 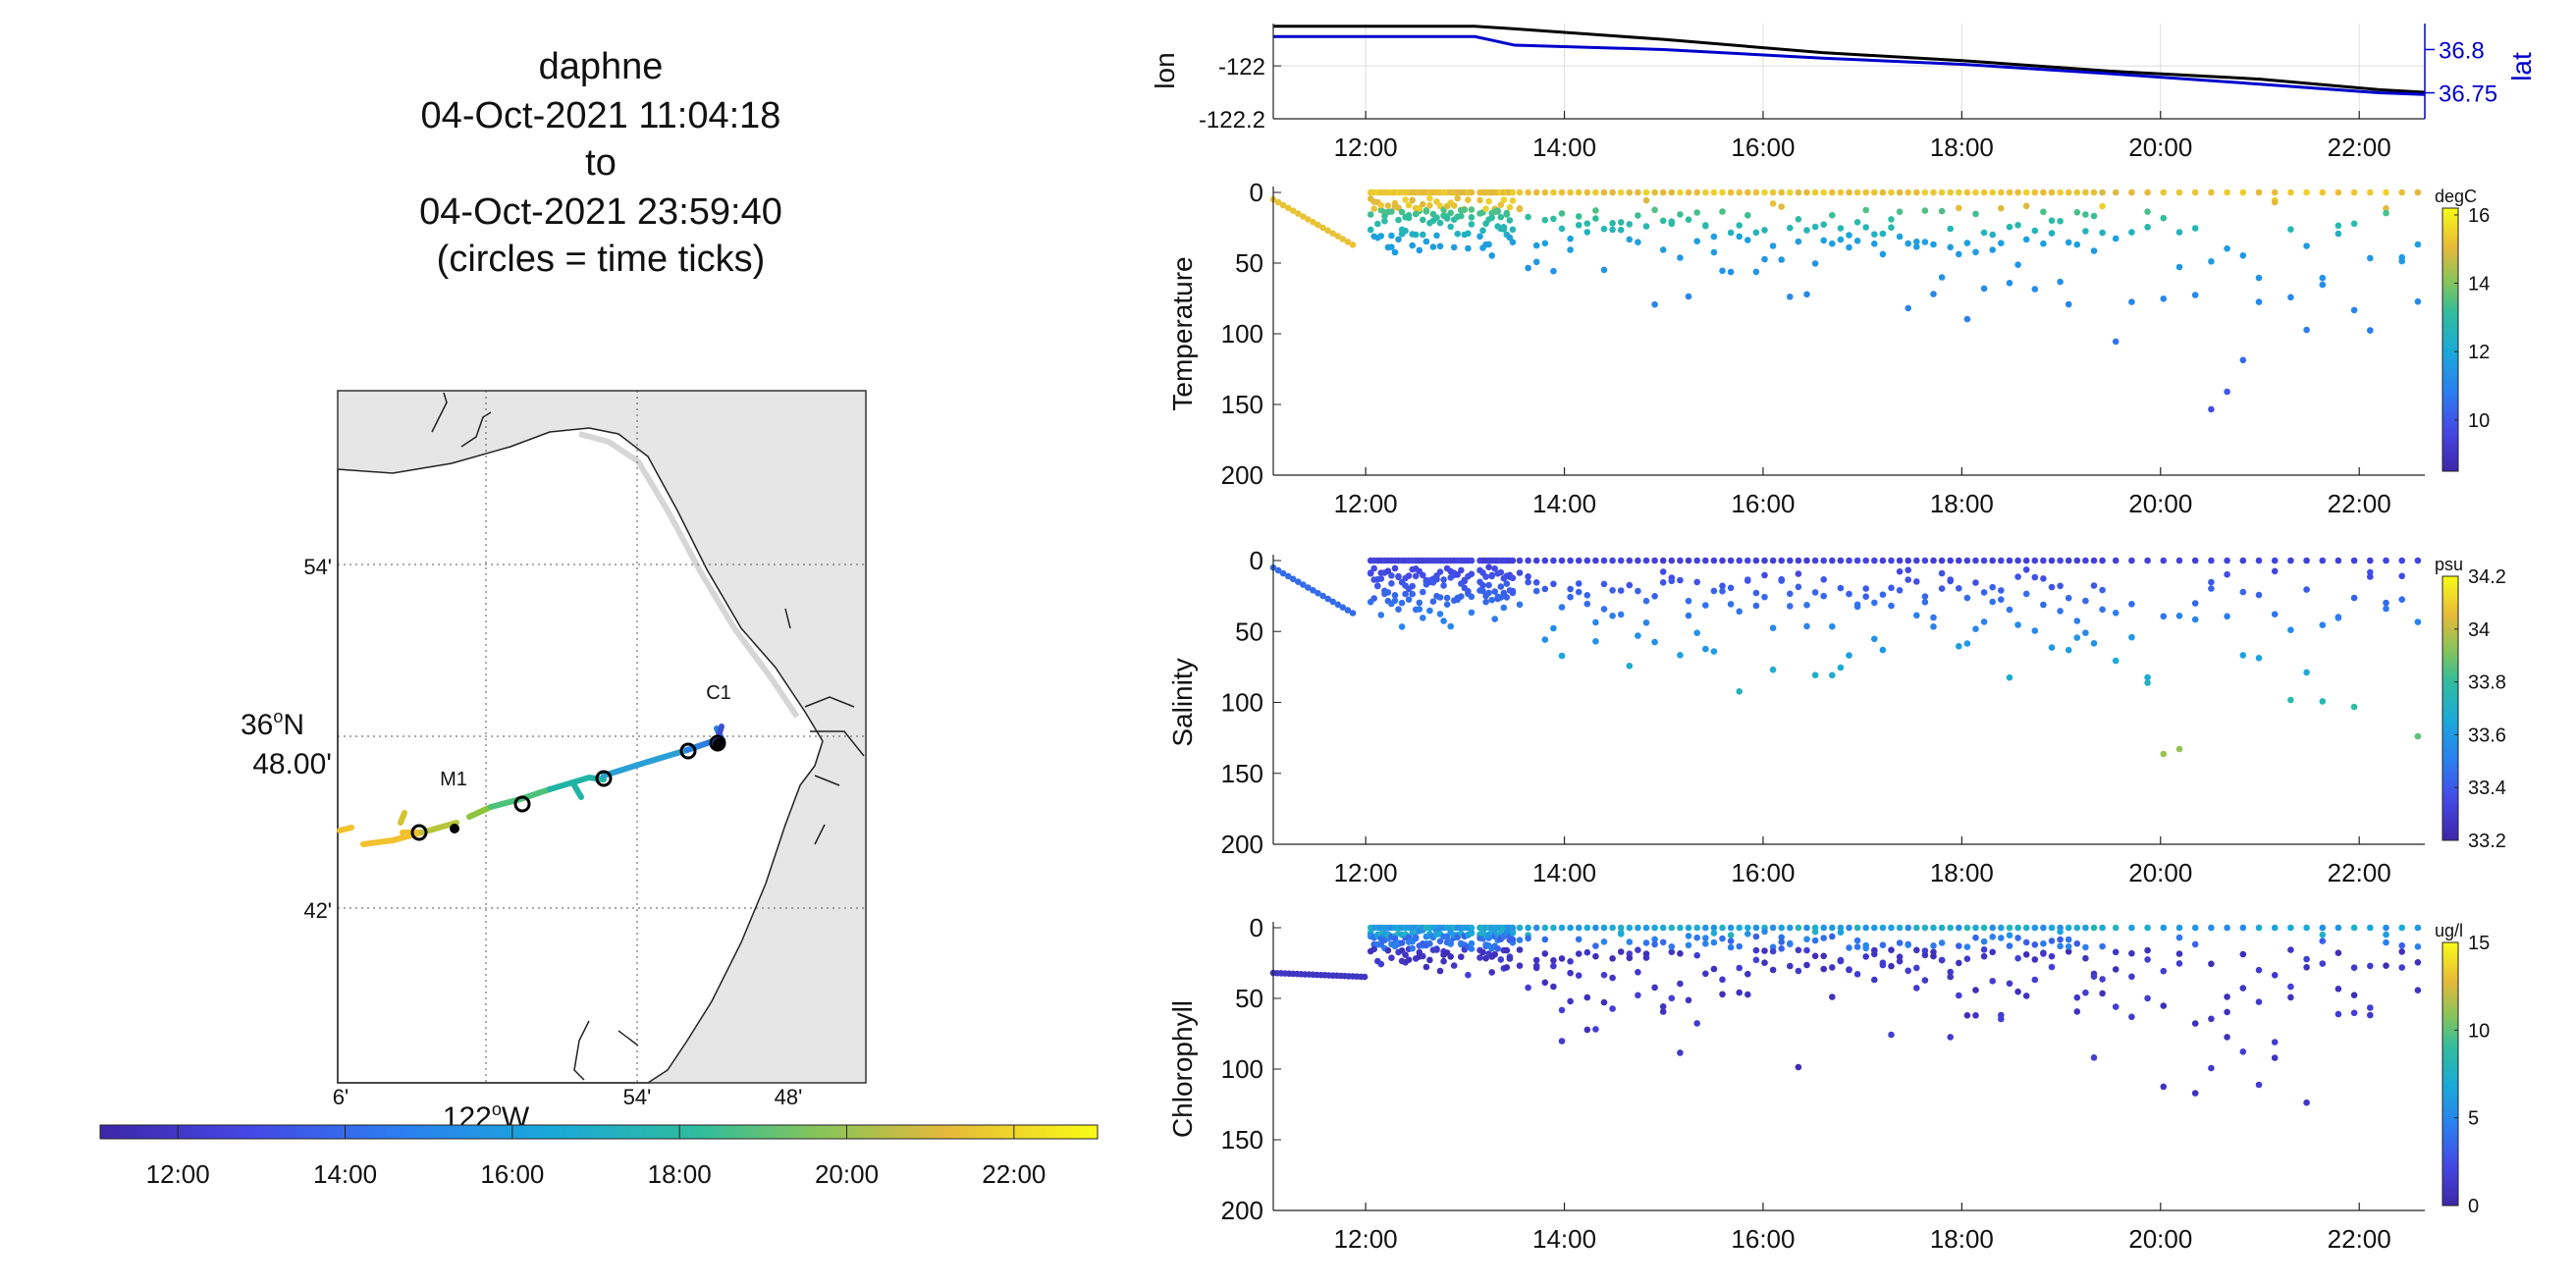 I want to click on time-colorbar-gradient, so click(x=599, y=1132).